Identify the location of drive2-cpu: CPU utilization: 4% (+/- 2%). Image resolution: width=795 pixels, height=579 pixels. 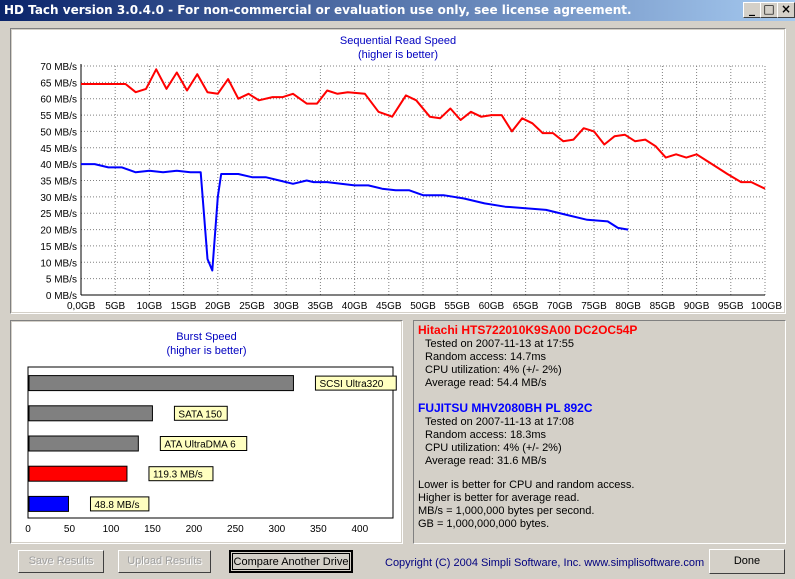
(493, 448).